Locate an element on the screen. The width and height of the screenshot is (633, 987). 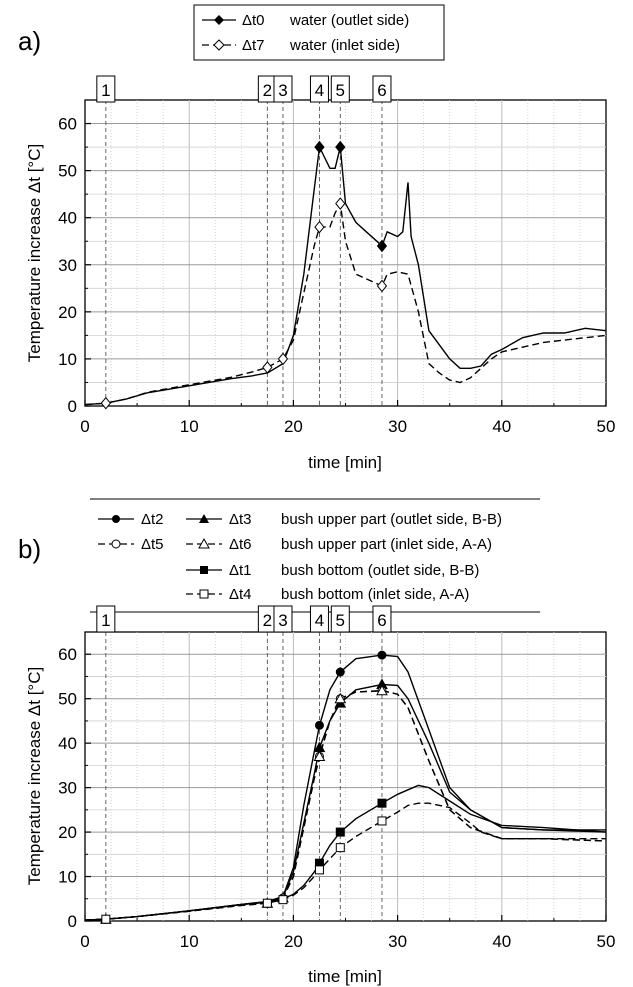
legend-entry-dt0: Δt0 water (outlet side) is located at coordinates (305, 20).